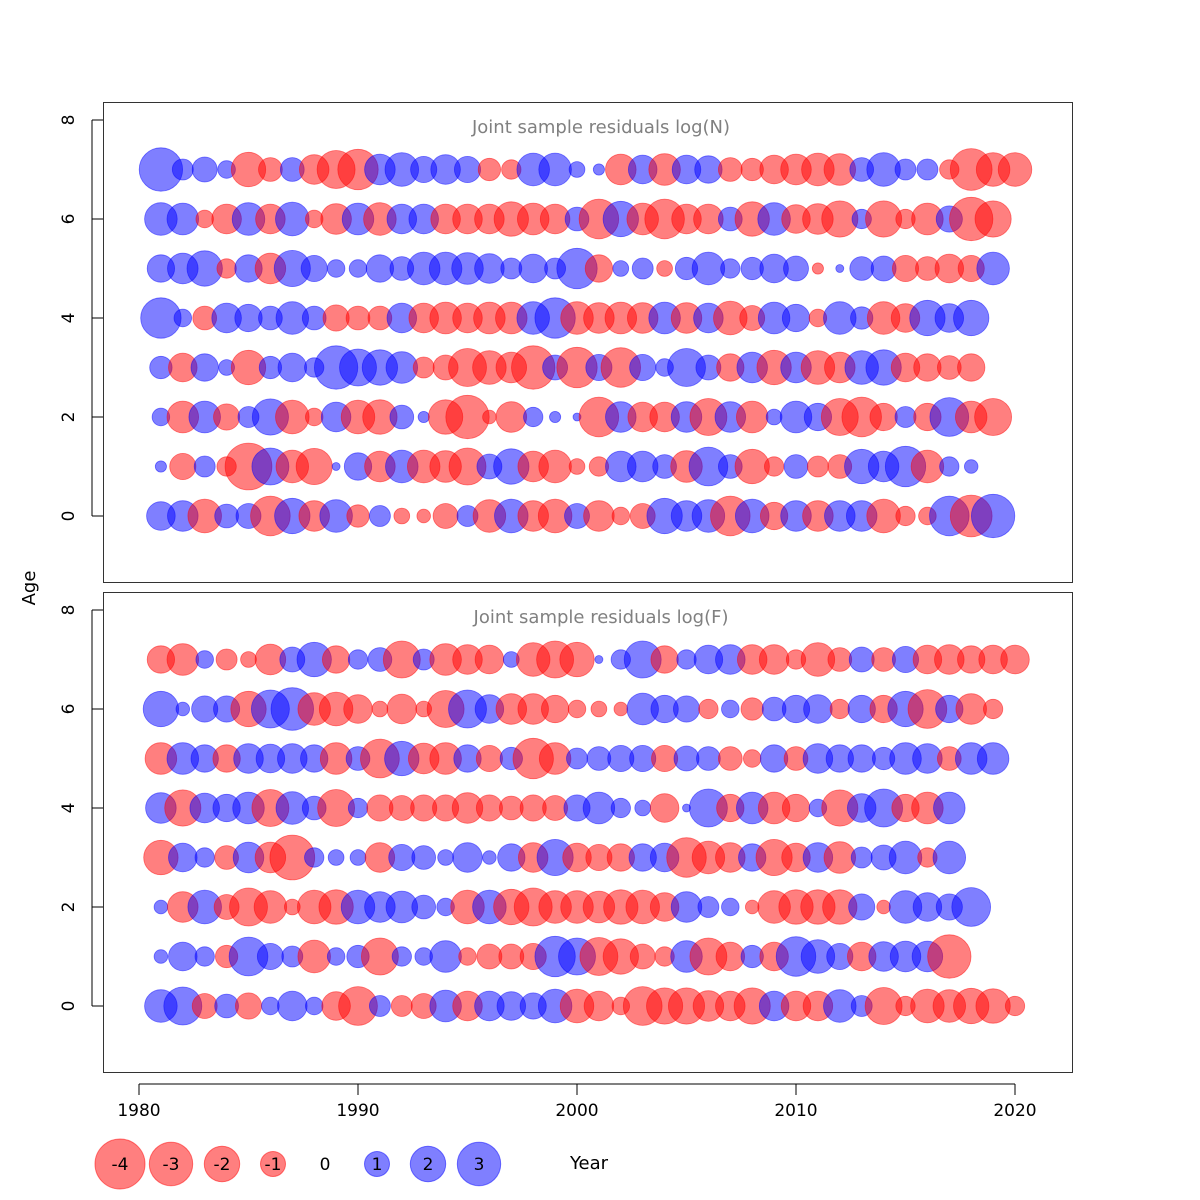 This screenshot has height=1200, width=1200. What do you see at coordinates (576, 1111) in the screenshot?
I see `x-tick-label: 2000` at bounding box center [576, 1111].